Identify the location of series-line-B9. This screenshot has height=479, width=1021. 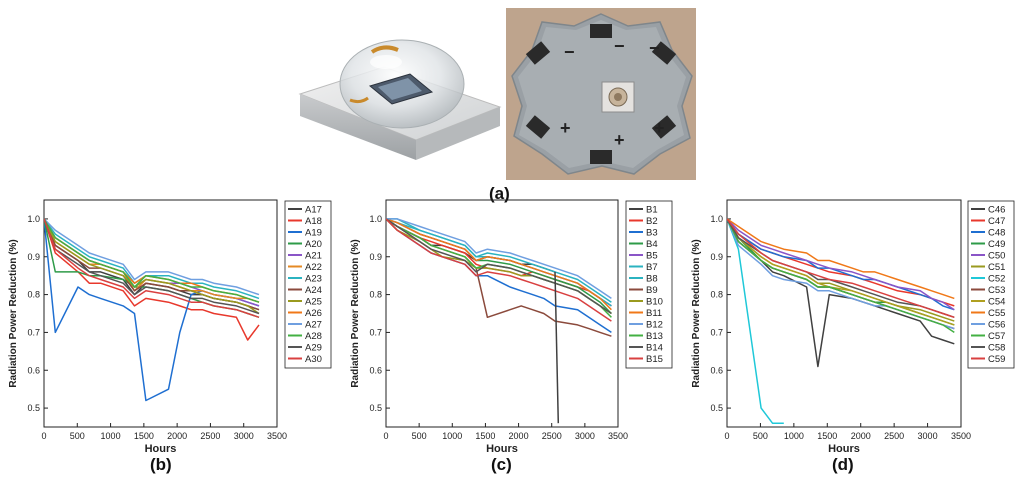
(499, 277).